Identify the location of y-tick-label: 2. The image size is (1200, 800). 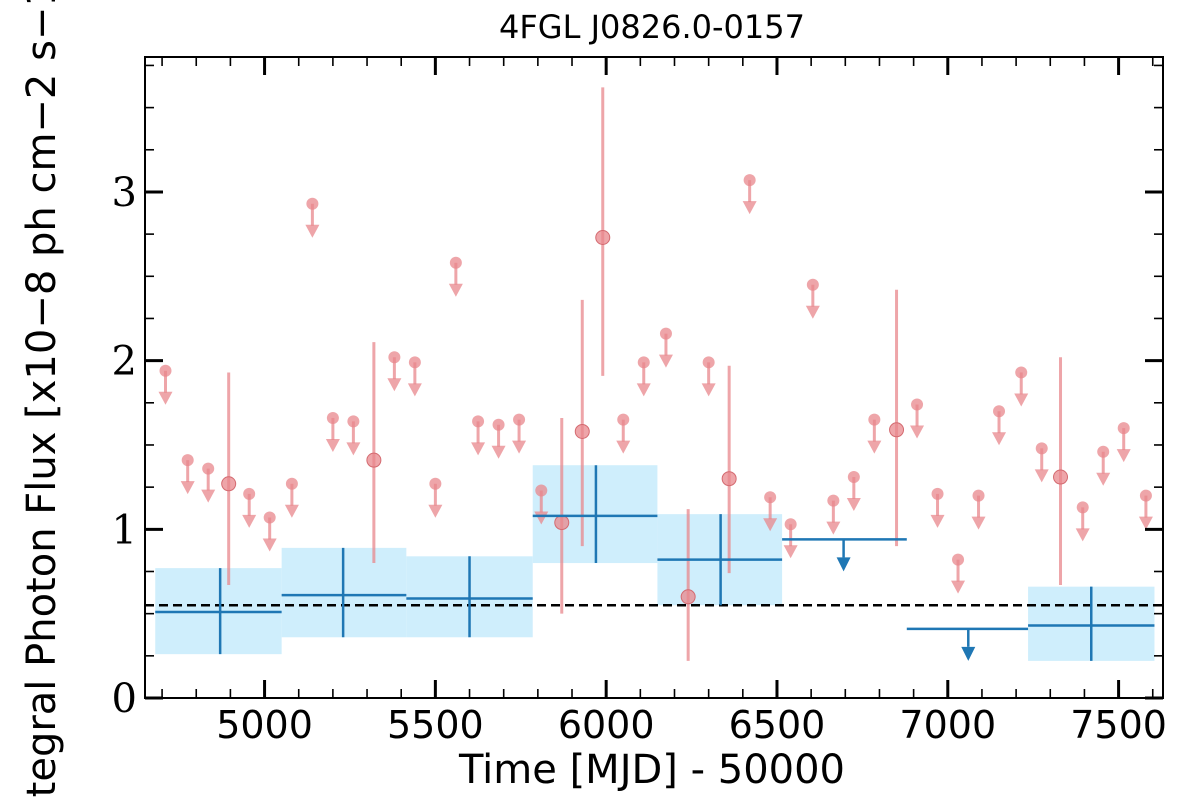
(124, 362).